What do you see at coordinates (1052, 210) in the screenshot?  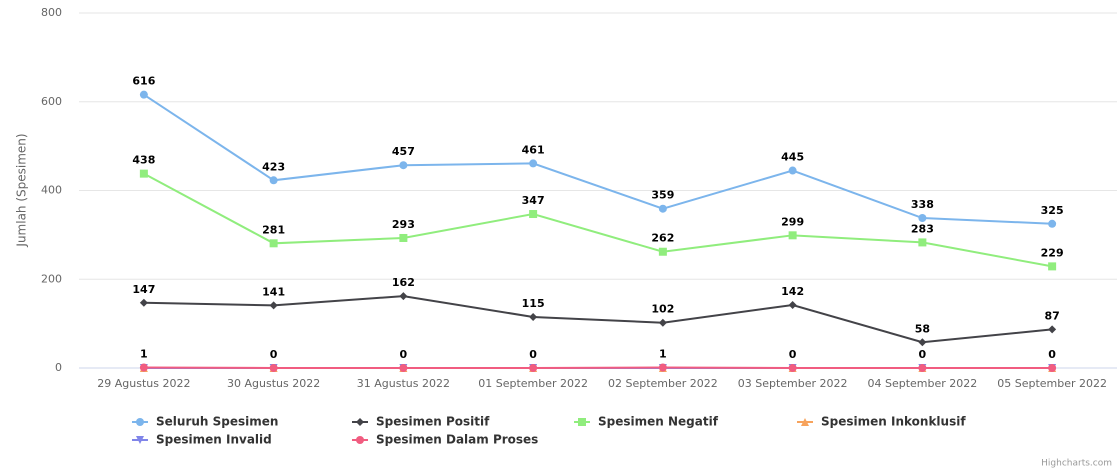 I see `data-label: 325` at bounding box center [1052, 210].